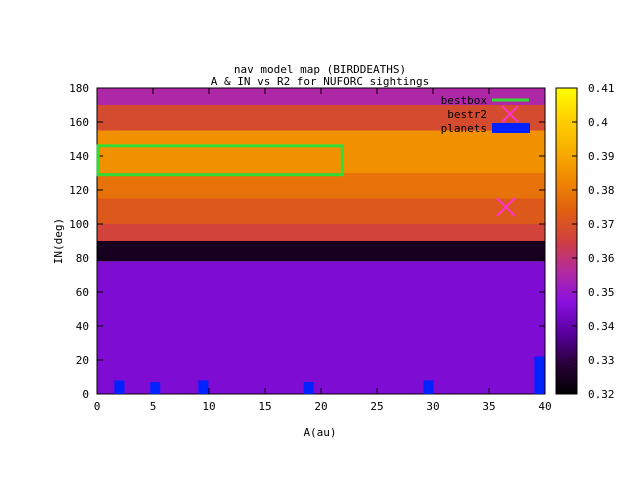 The width and height of the screenshot is (640, 480). Describe the element at coordinates (82, 292) in the screenshot. I see `y-tick-label: 60` at that location.